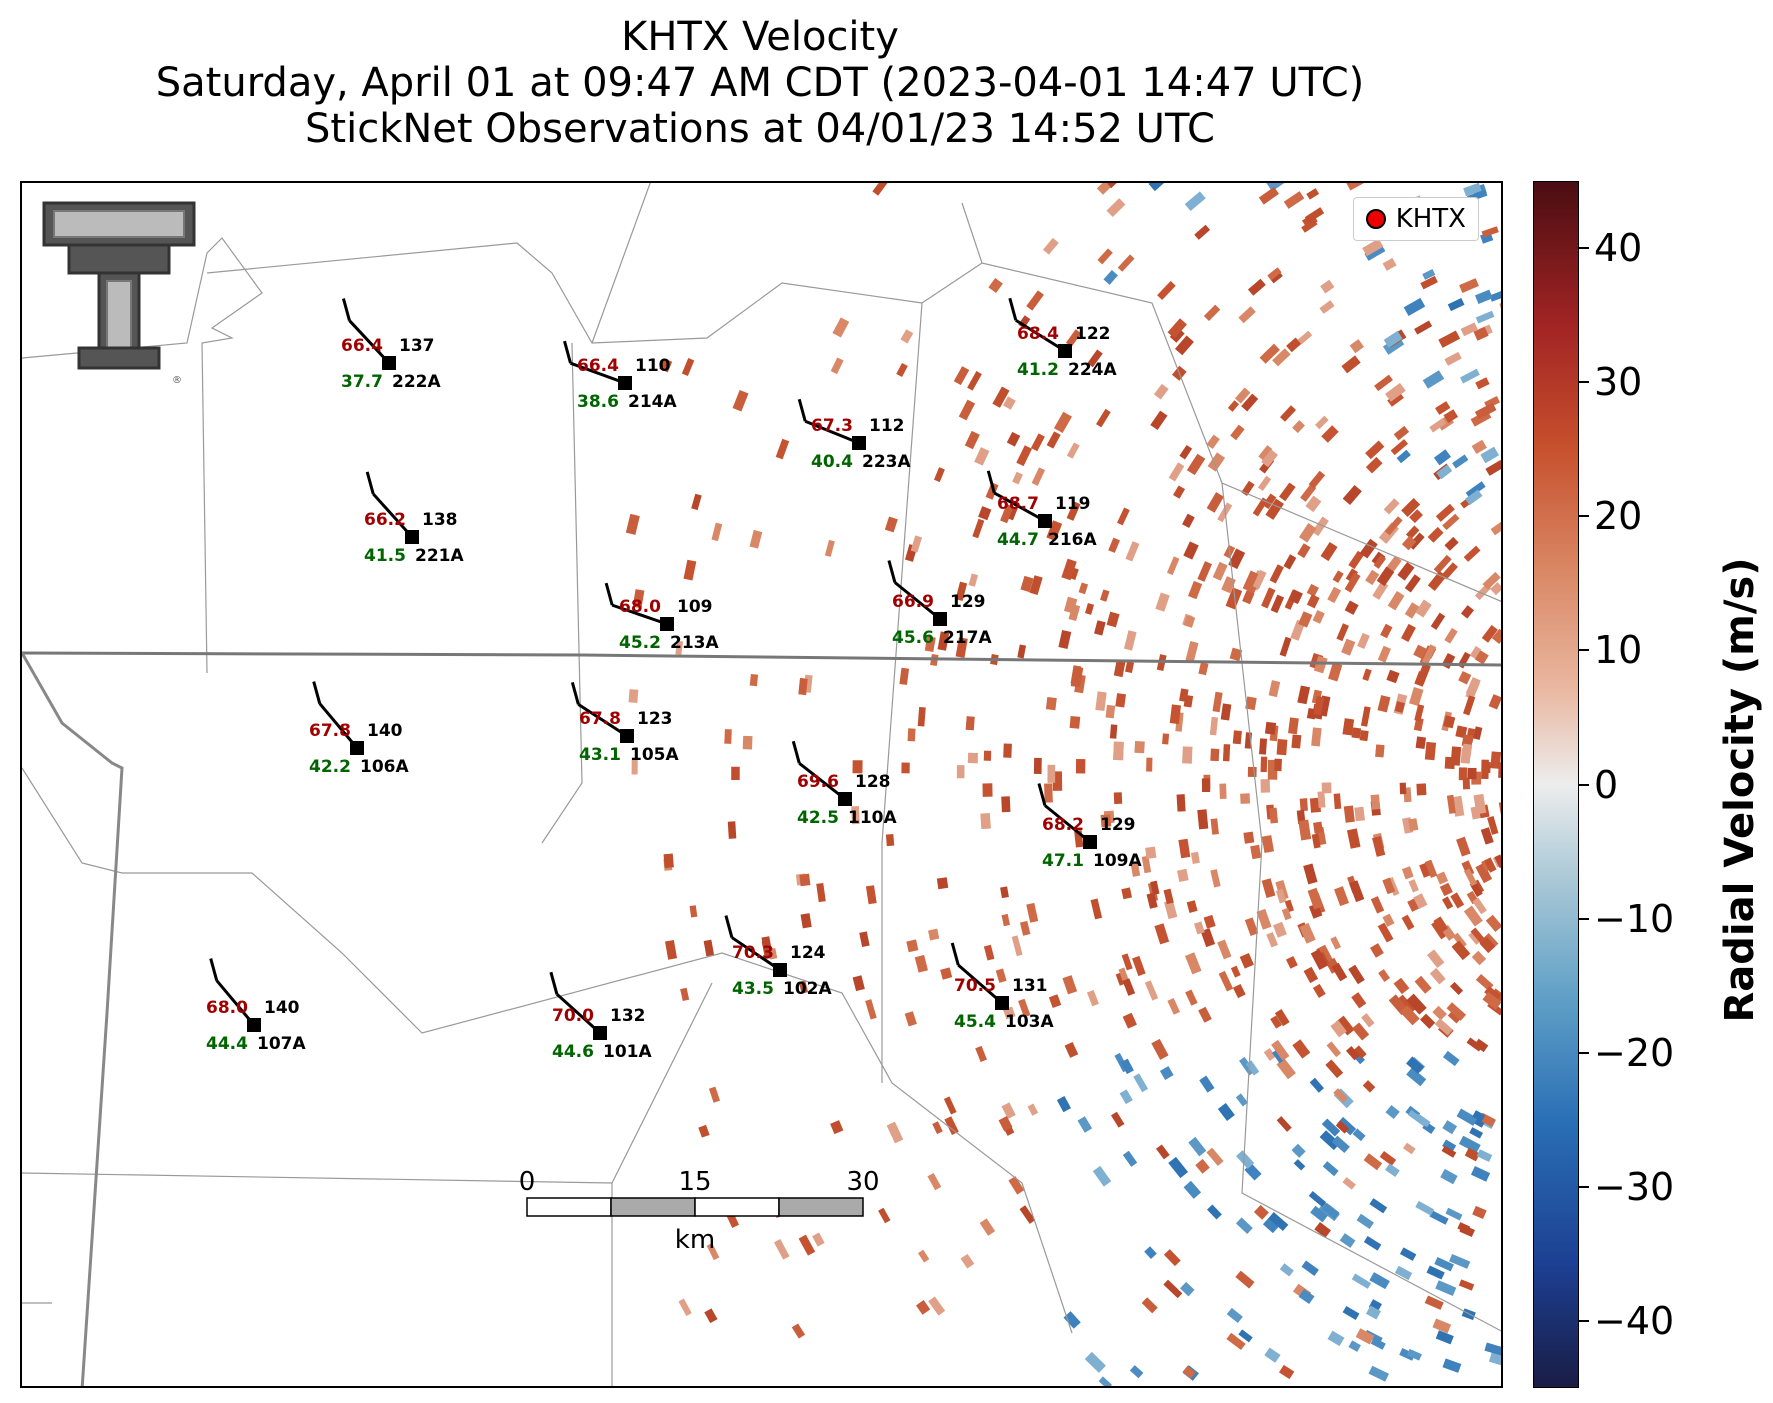  I want to click on station-id: 109A, so click(1117, 861).